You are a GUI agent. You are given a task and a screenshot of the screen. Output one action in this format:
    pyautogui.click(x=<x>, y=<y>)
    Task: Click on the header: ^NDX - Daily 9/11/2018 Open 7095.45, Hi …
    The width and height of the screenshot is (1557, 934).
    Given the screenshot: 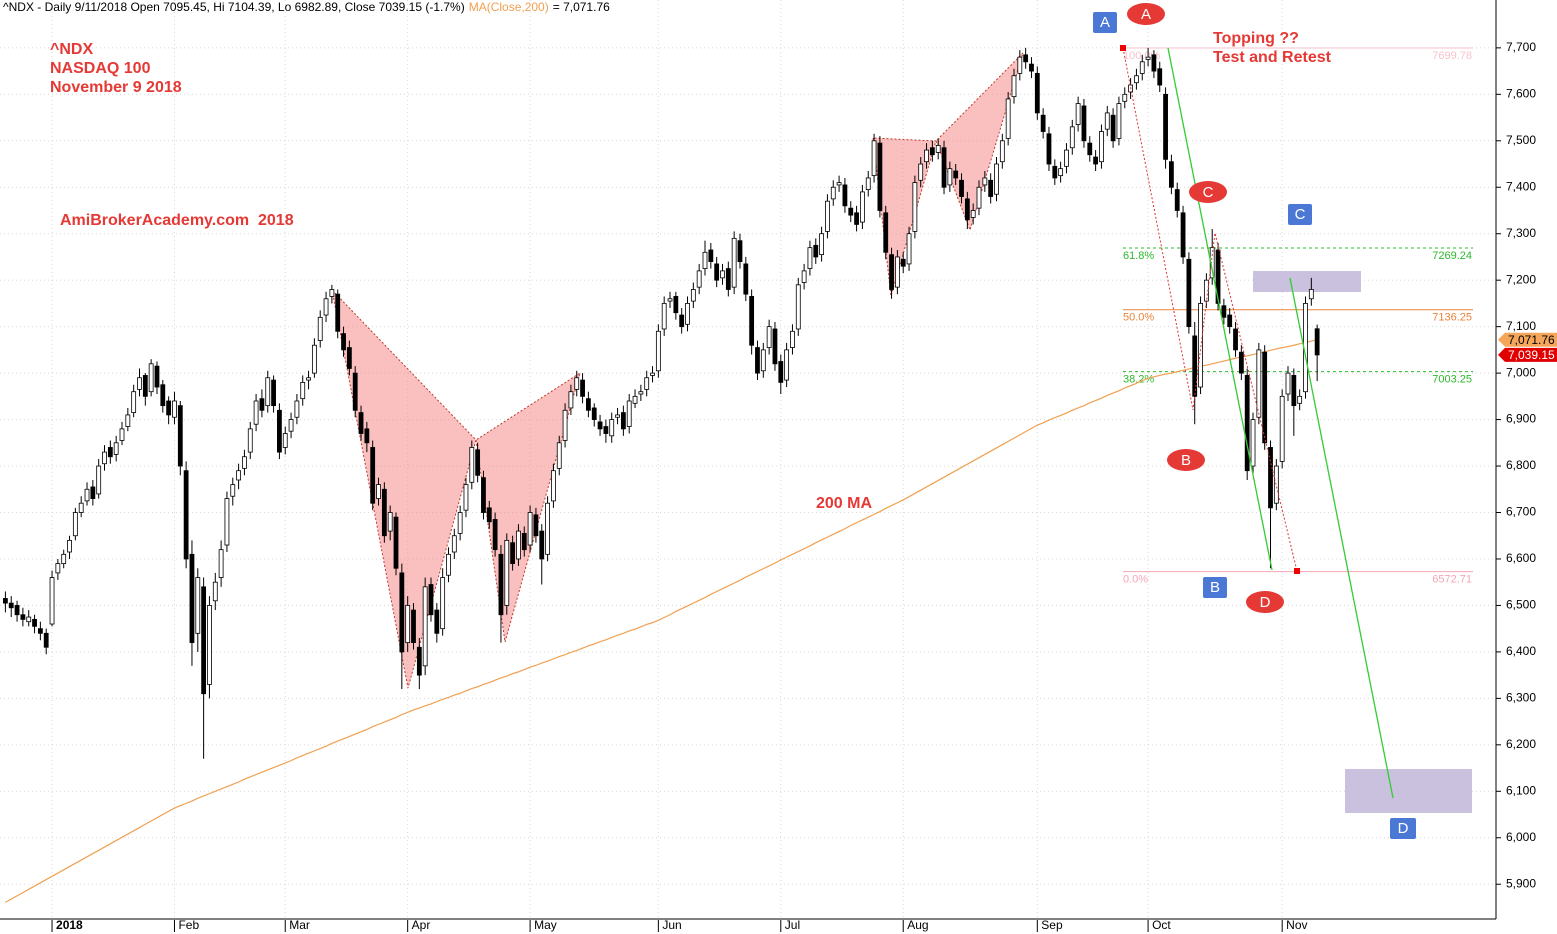 What is the action you would take?
    pyautogui.click(x=306, y=7)
    